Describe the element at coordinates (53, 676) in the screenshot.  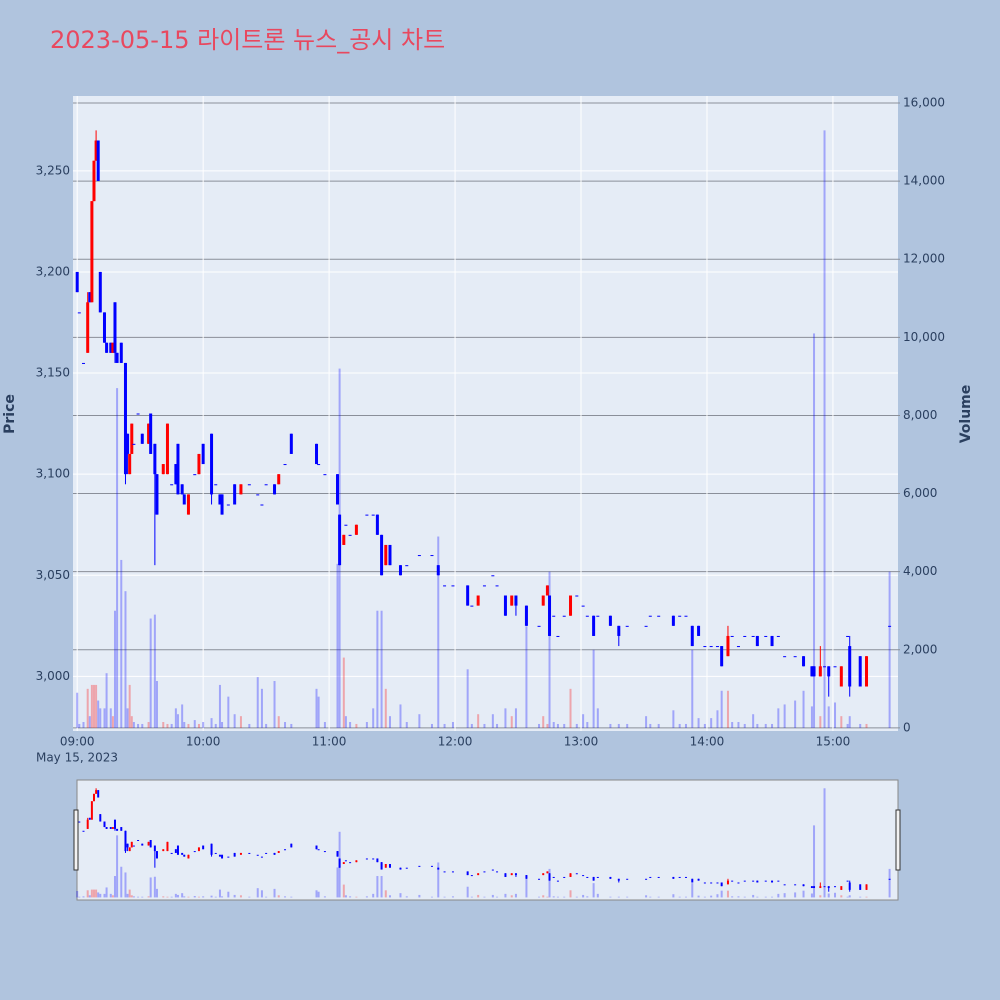
I see `y-tick-label: 3,000` at that location.